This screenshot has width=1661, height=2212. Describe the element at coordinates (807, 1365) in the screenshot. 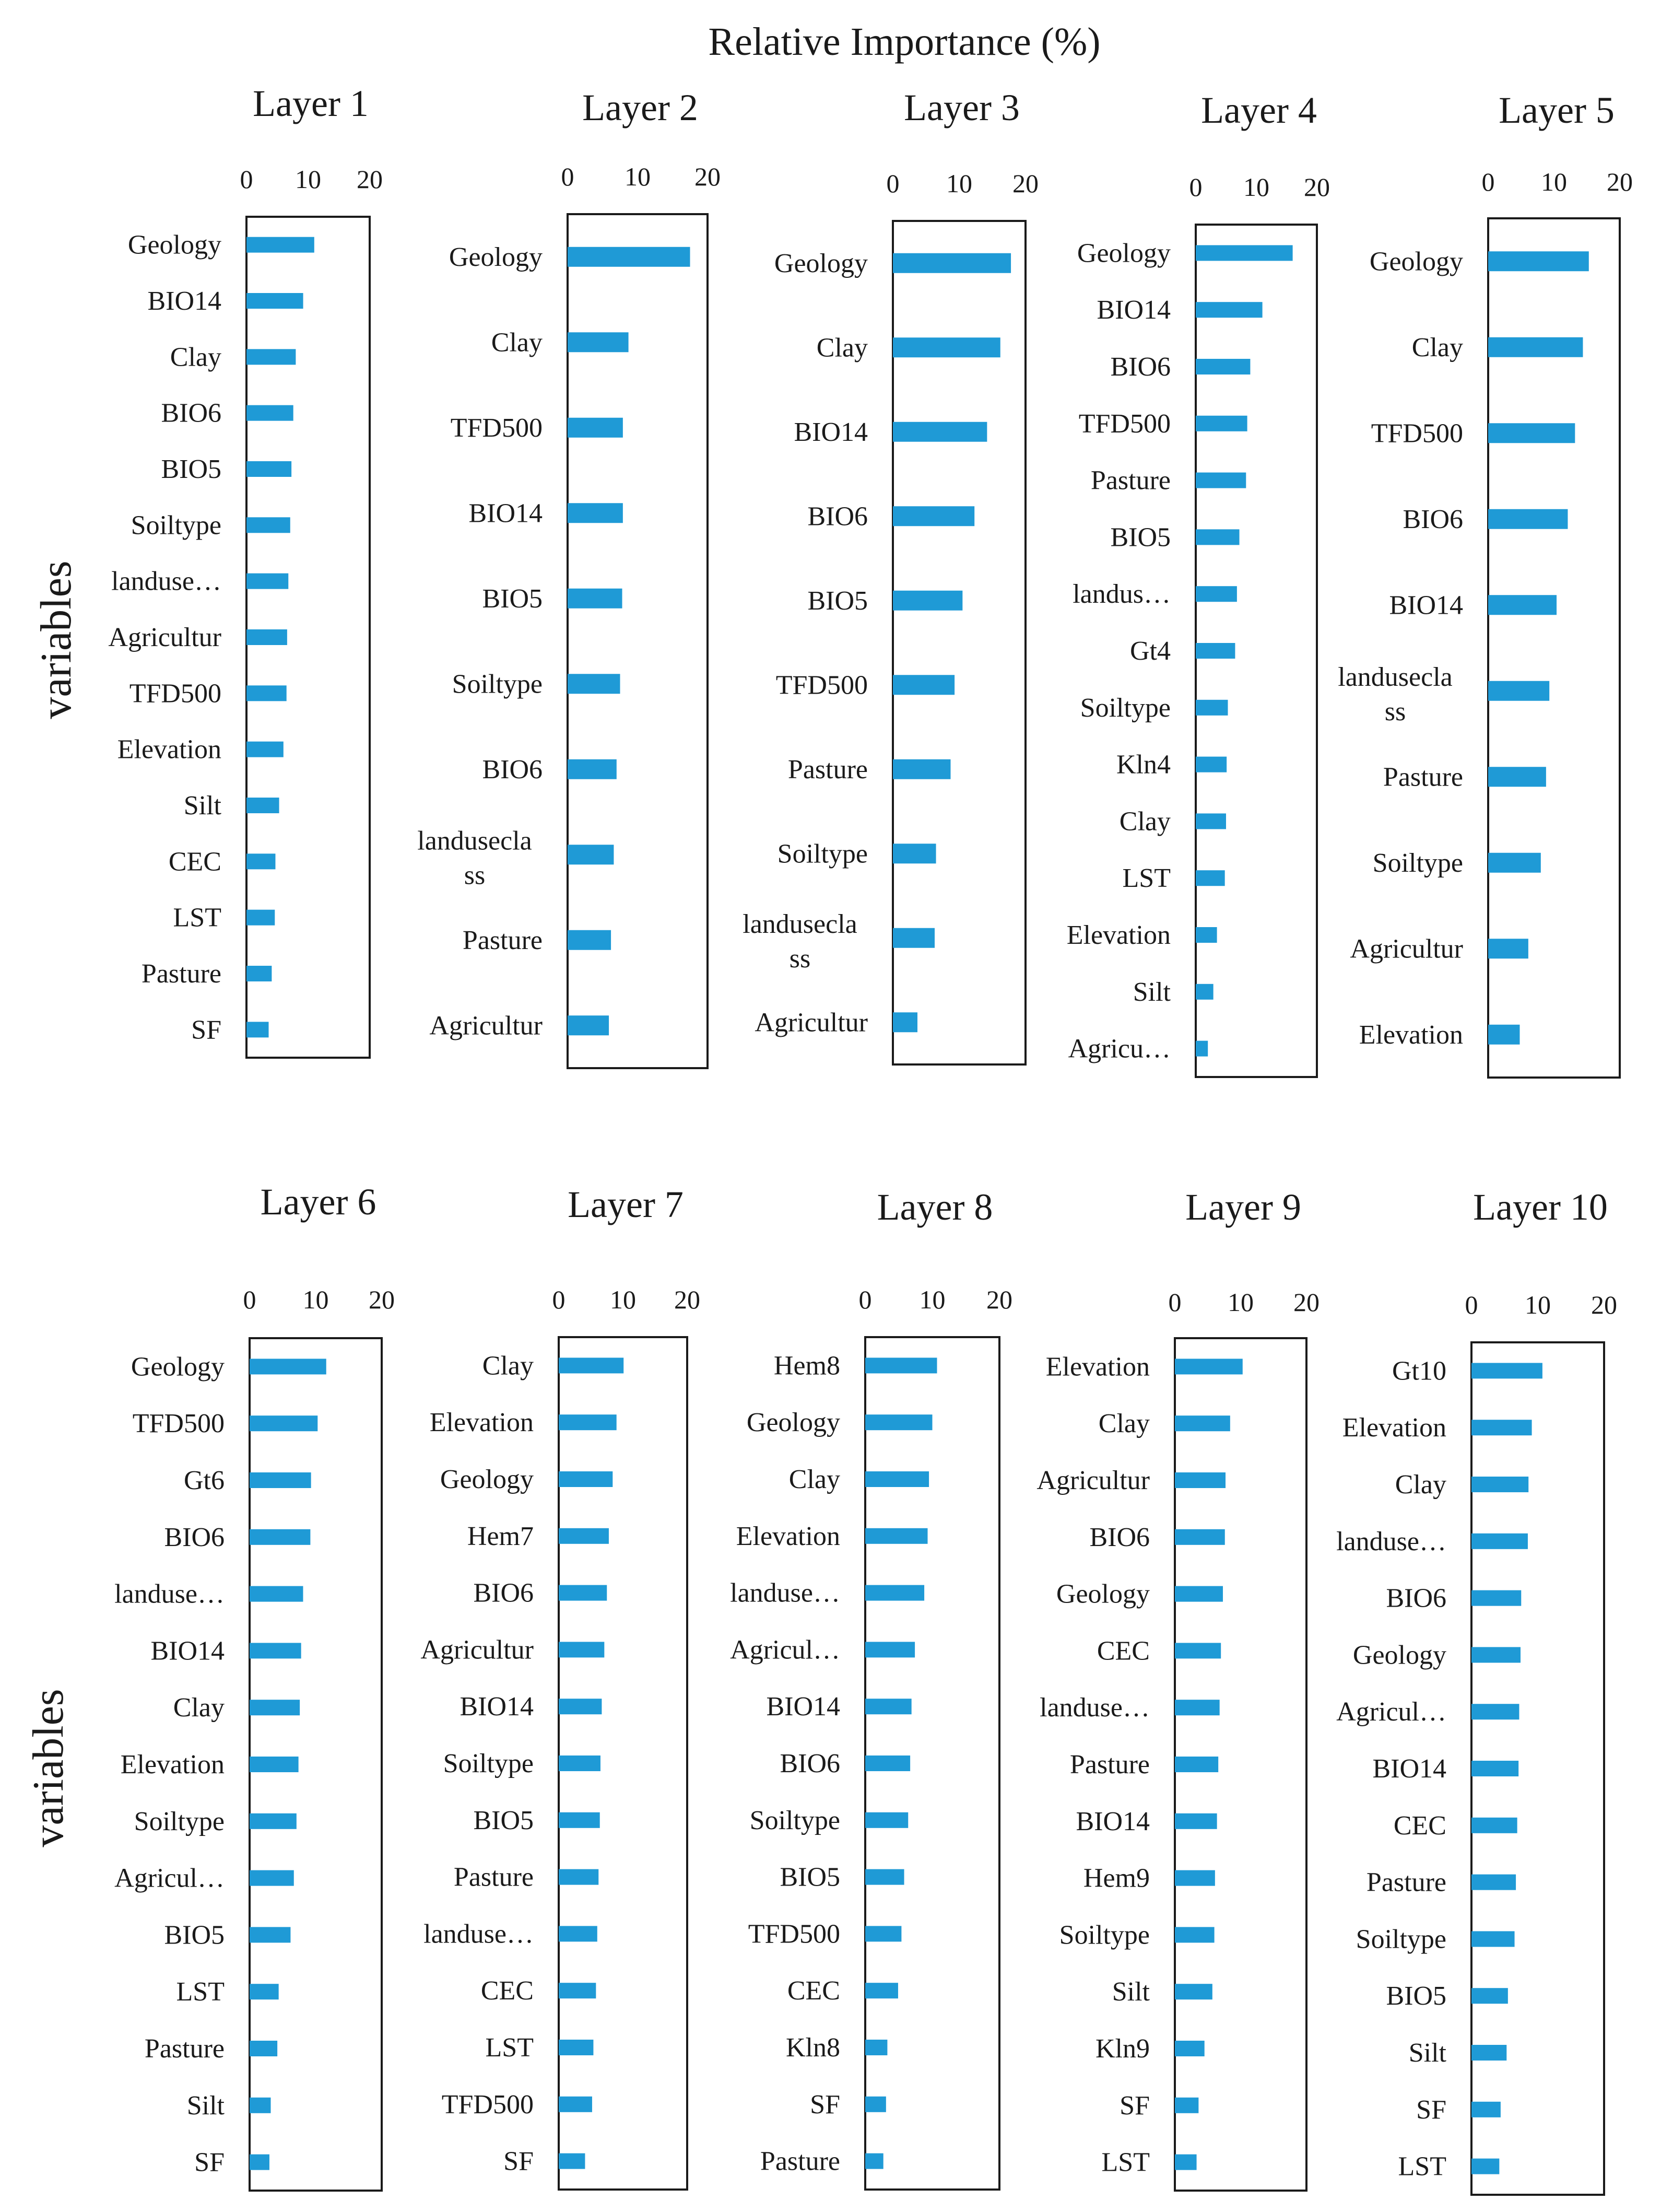

I see `category-label: Hem8` at that location.